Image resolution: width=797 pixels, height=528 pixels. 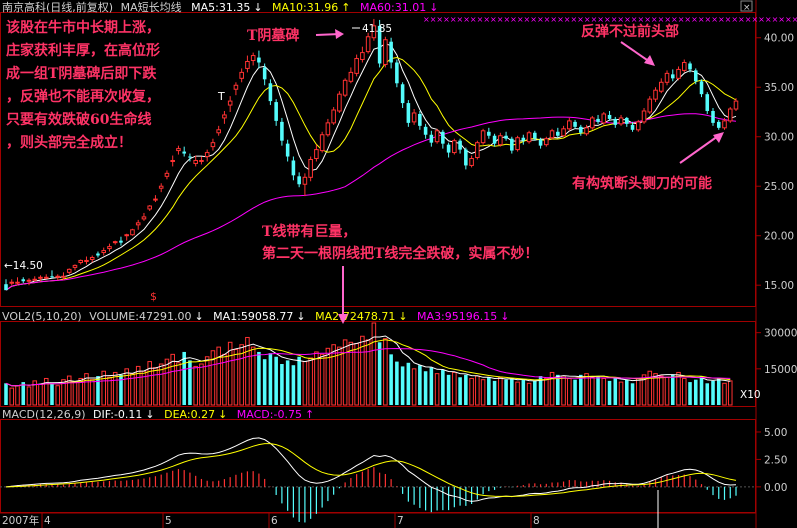 I want to click on ma10-label: MA10:31.96, so click(x=305, y=7).